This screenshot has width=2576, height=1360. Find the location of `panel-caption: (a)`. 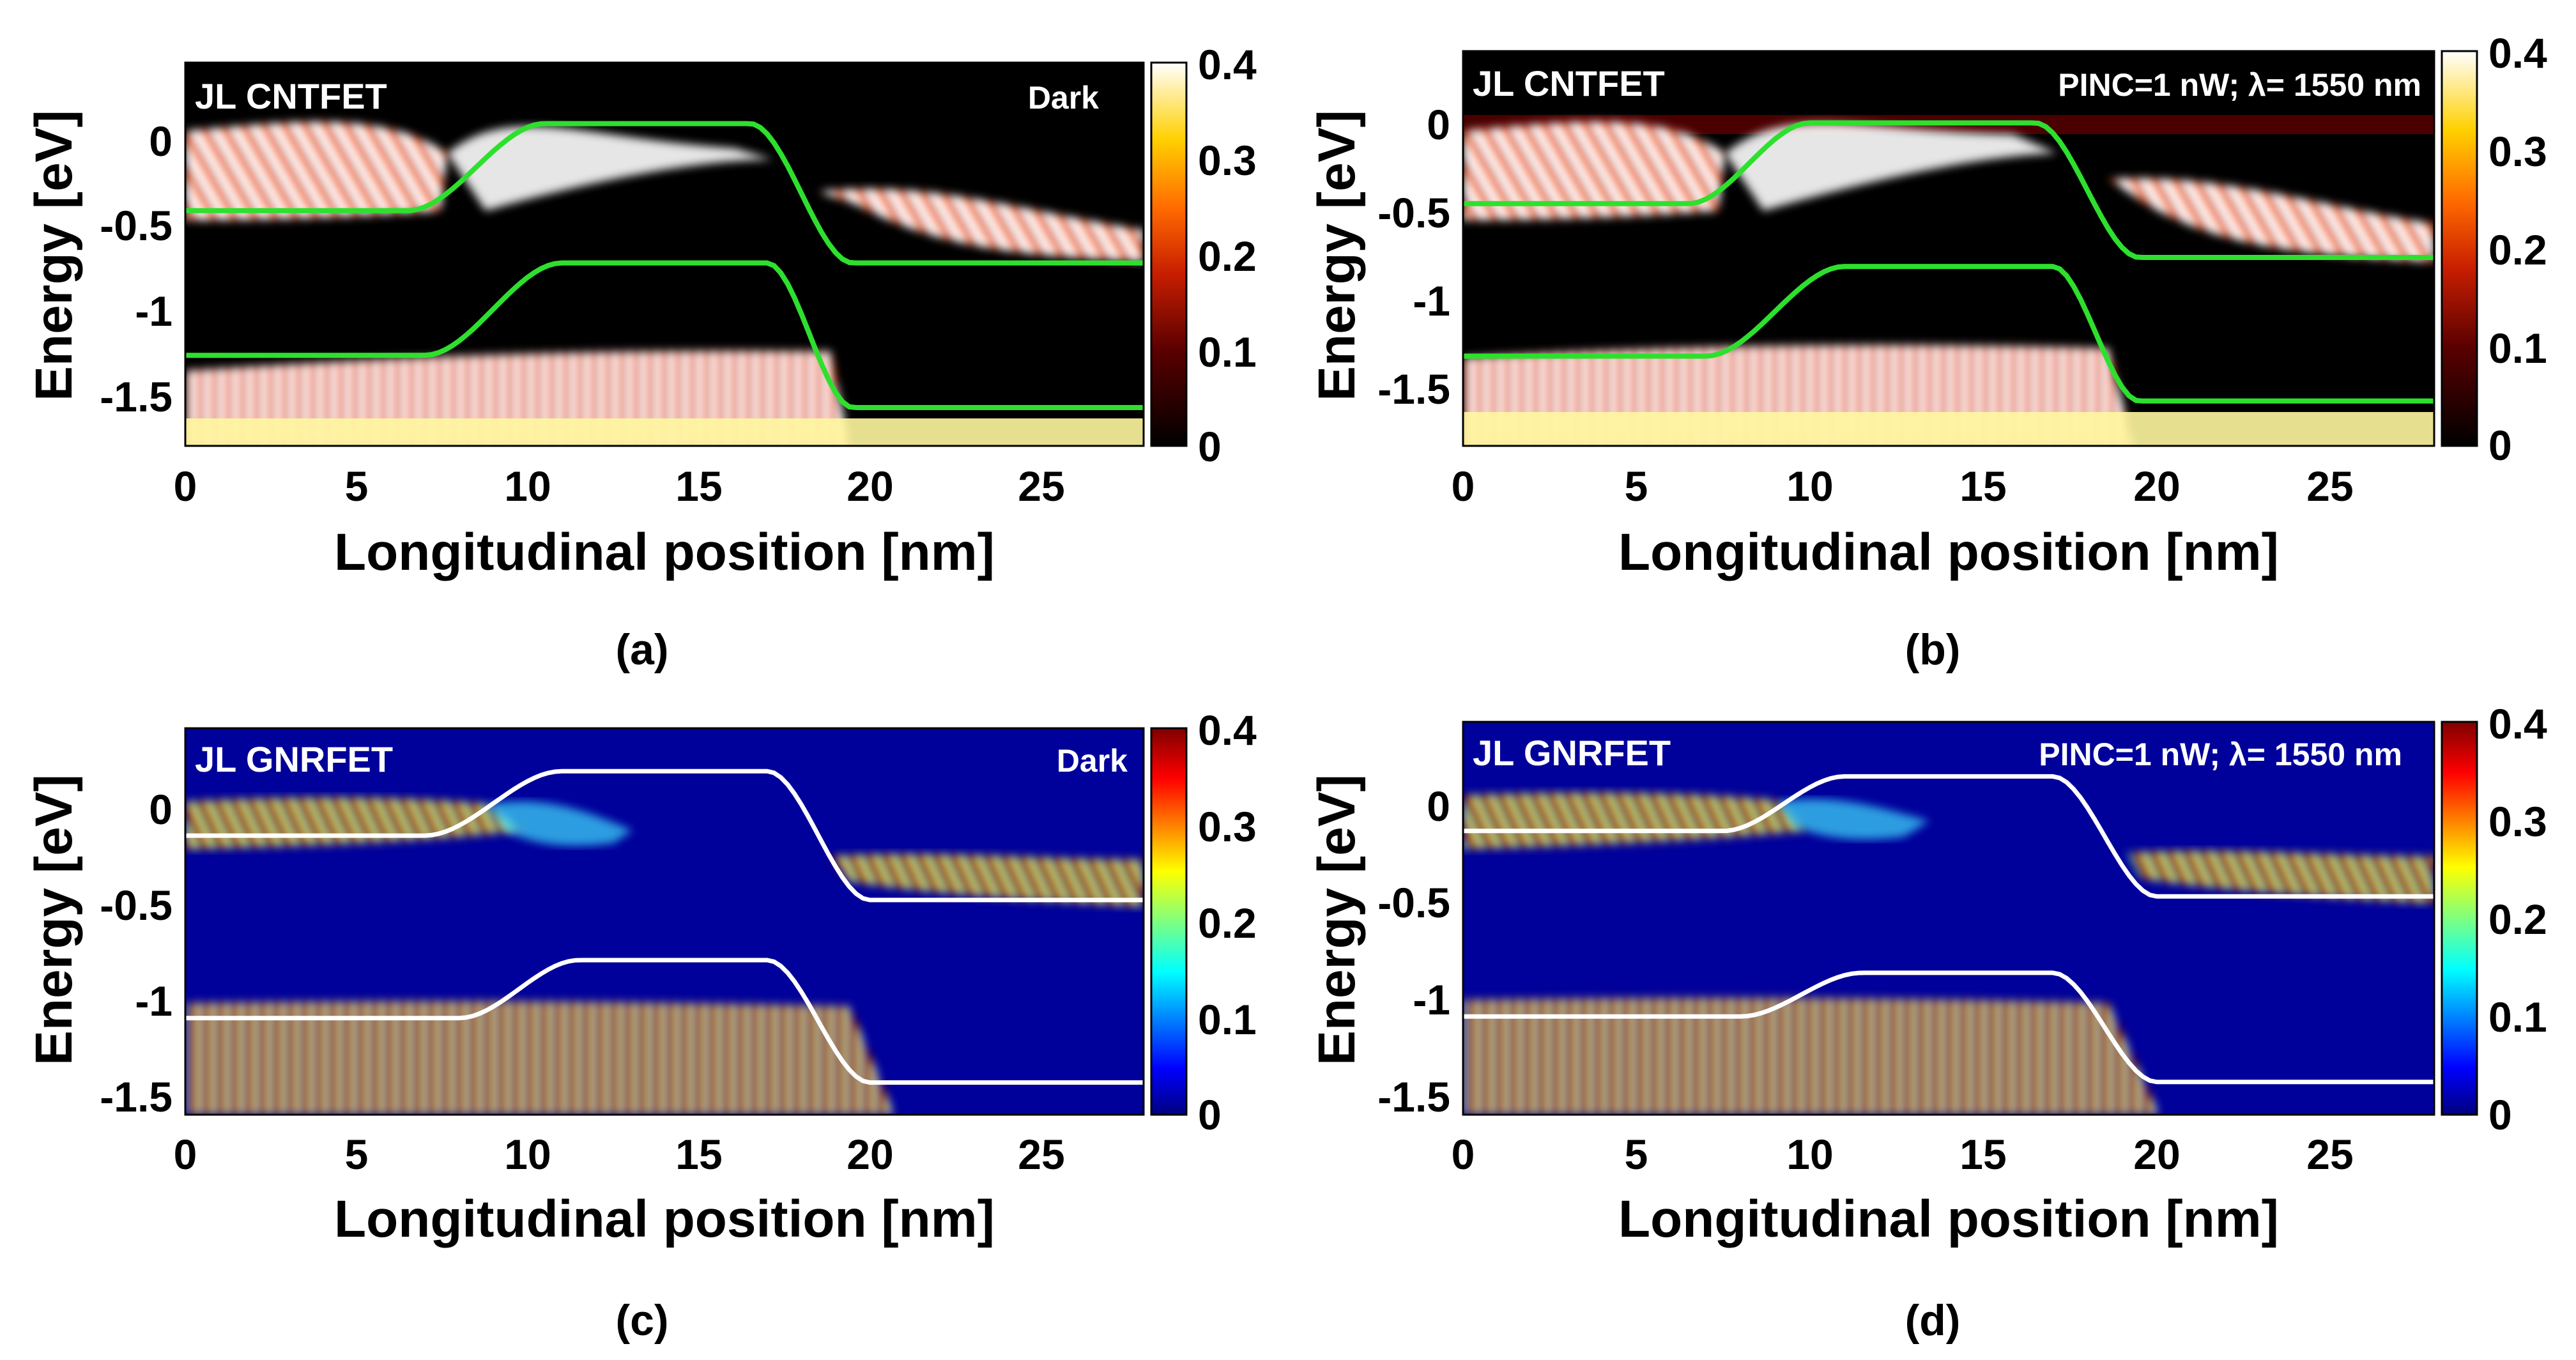

panel-caption: (a) is located at coordinates (641, 649).